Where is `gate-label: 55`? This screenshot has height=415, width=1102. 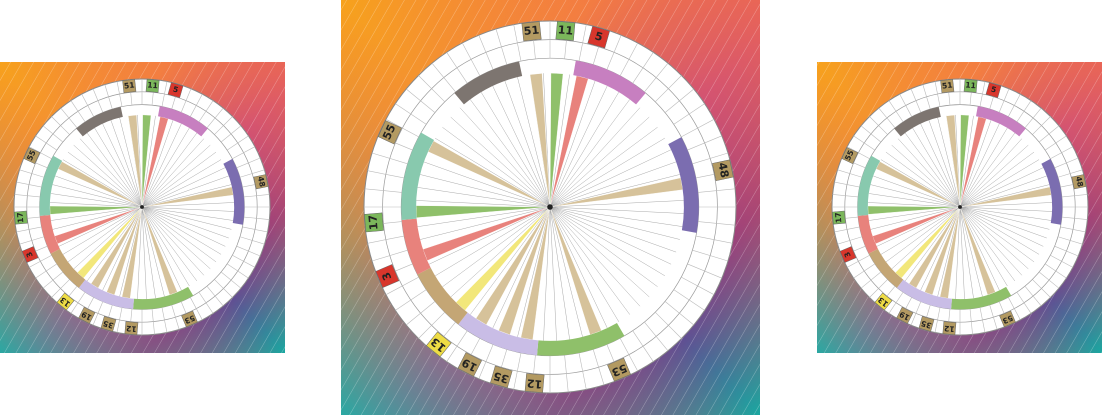
gate-label: 55 is located at coordinates (31, 155).